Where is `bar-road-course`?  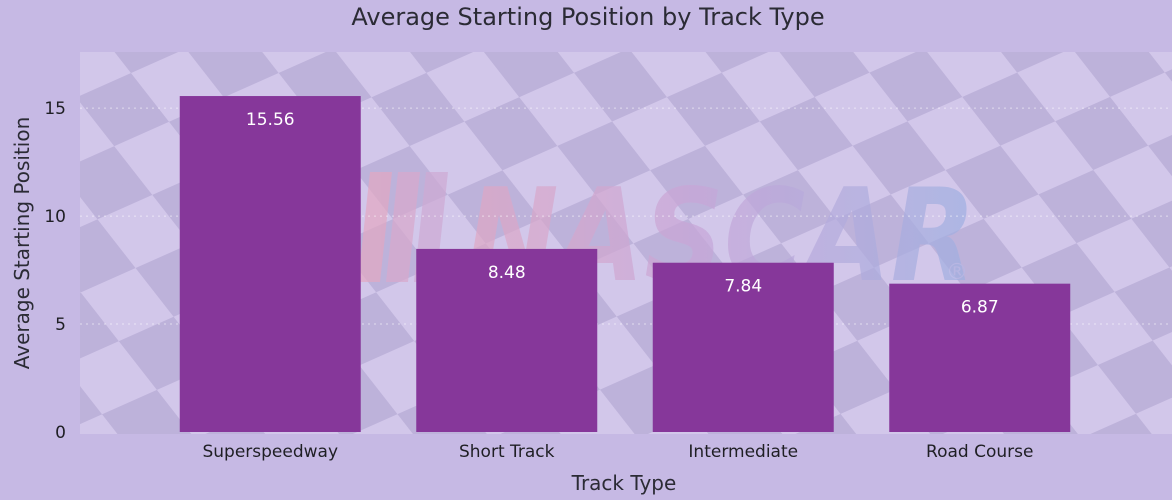 bar-road-course is located at coordinates (980, 357).